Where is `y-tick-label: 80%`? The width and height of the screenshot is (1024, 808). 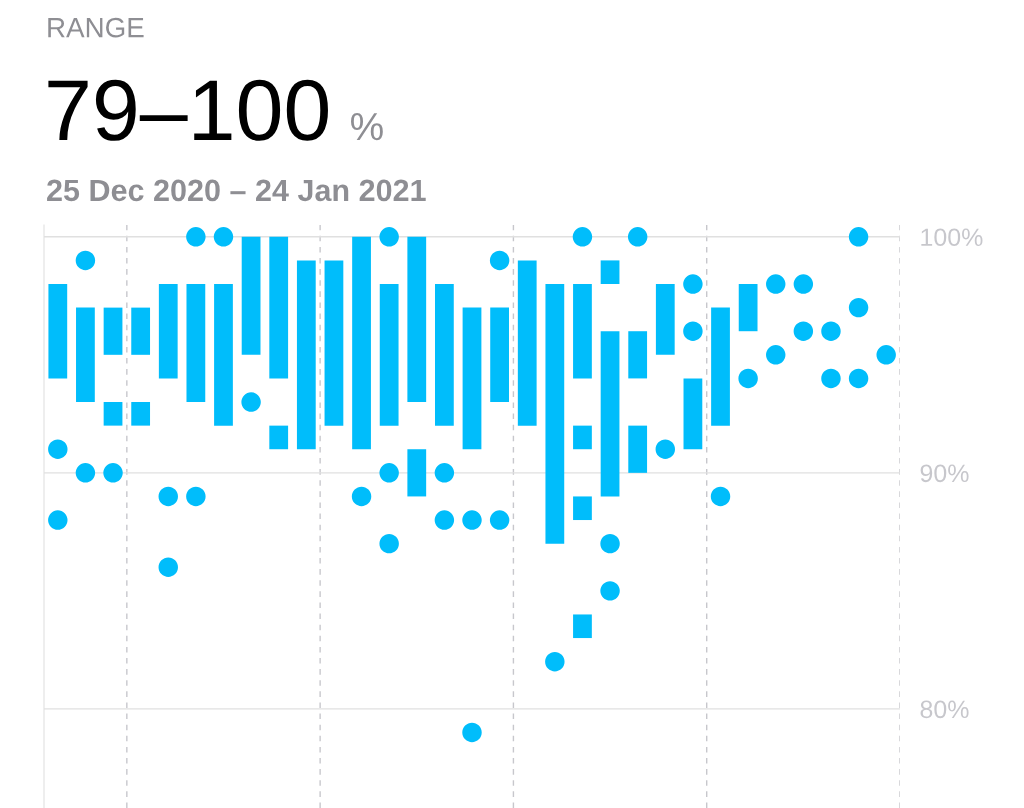
y-tick-label: 80% is located at coordinates (944, 709).